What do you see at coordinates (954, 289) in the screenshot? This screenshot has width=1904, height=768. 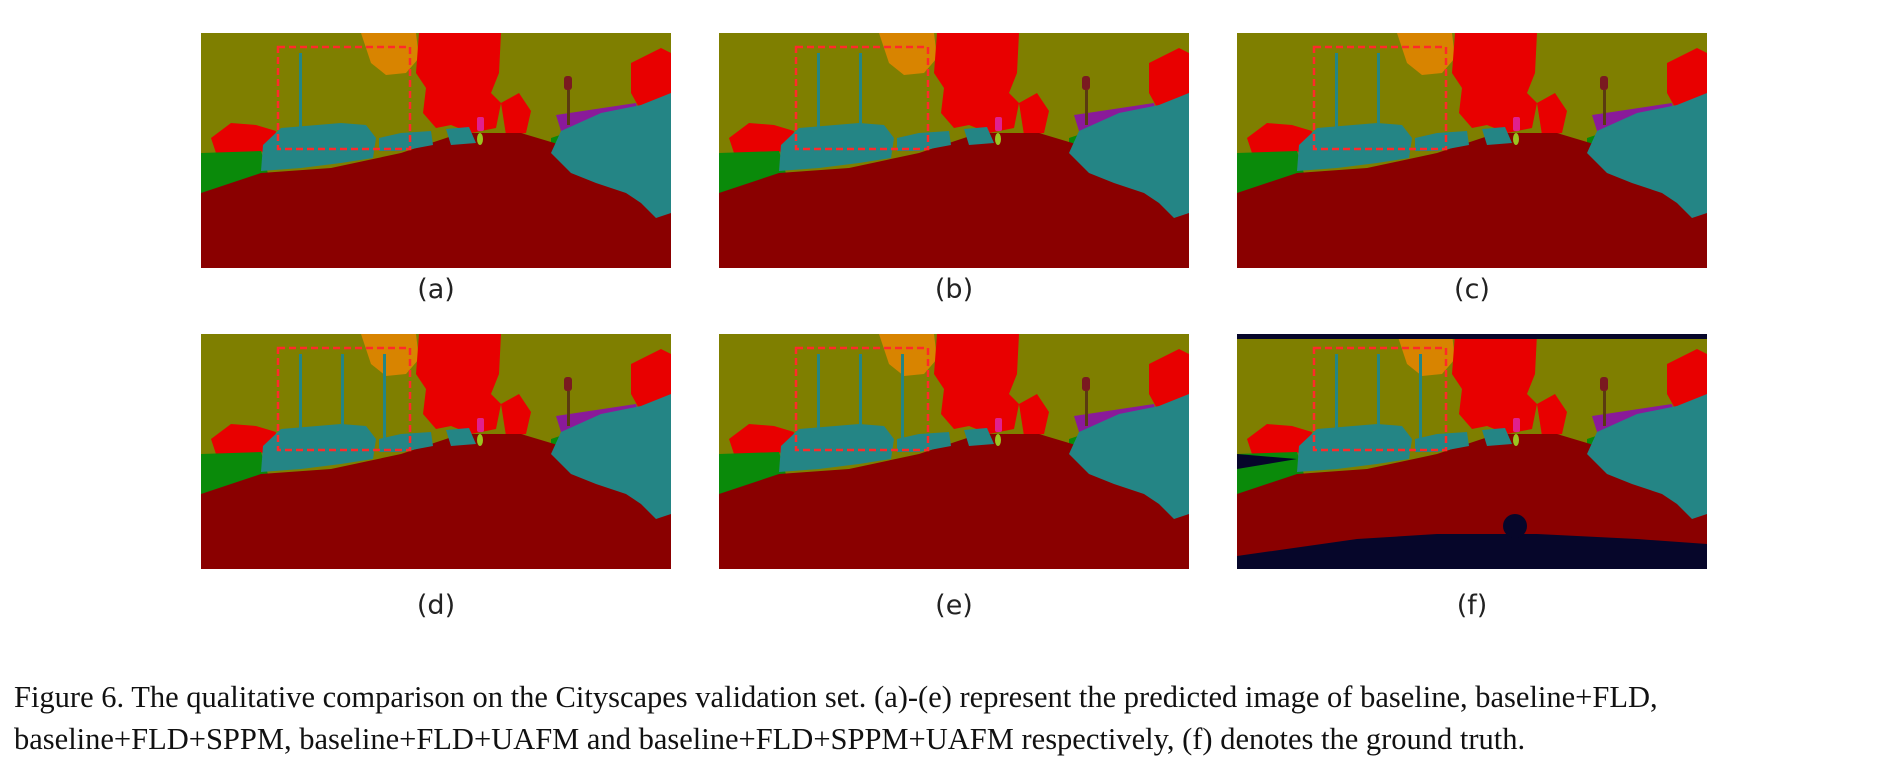 I see `panel-b-label: (b)` at bounding box center [954, 289].